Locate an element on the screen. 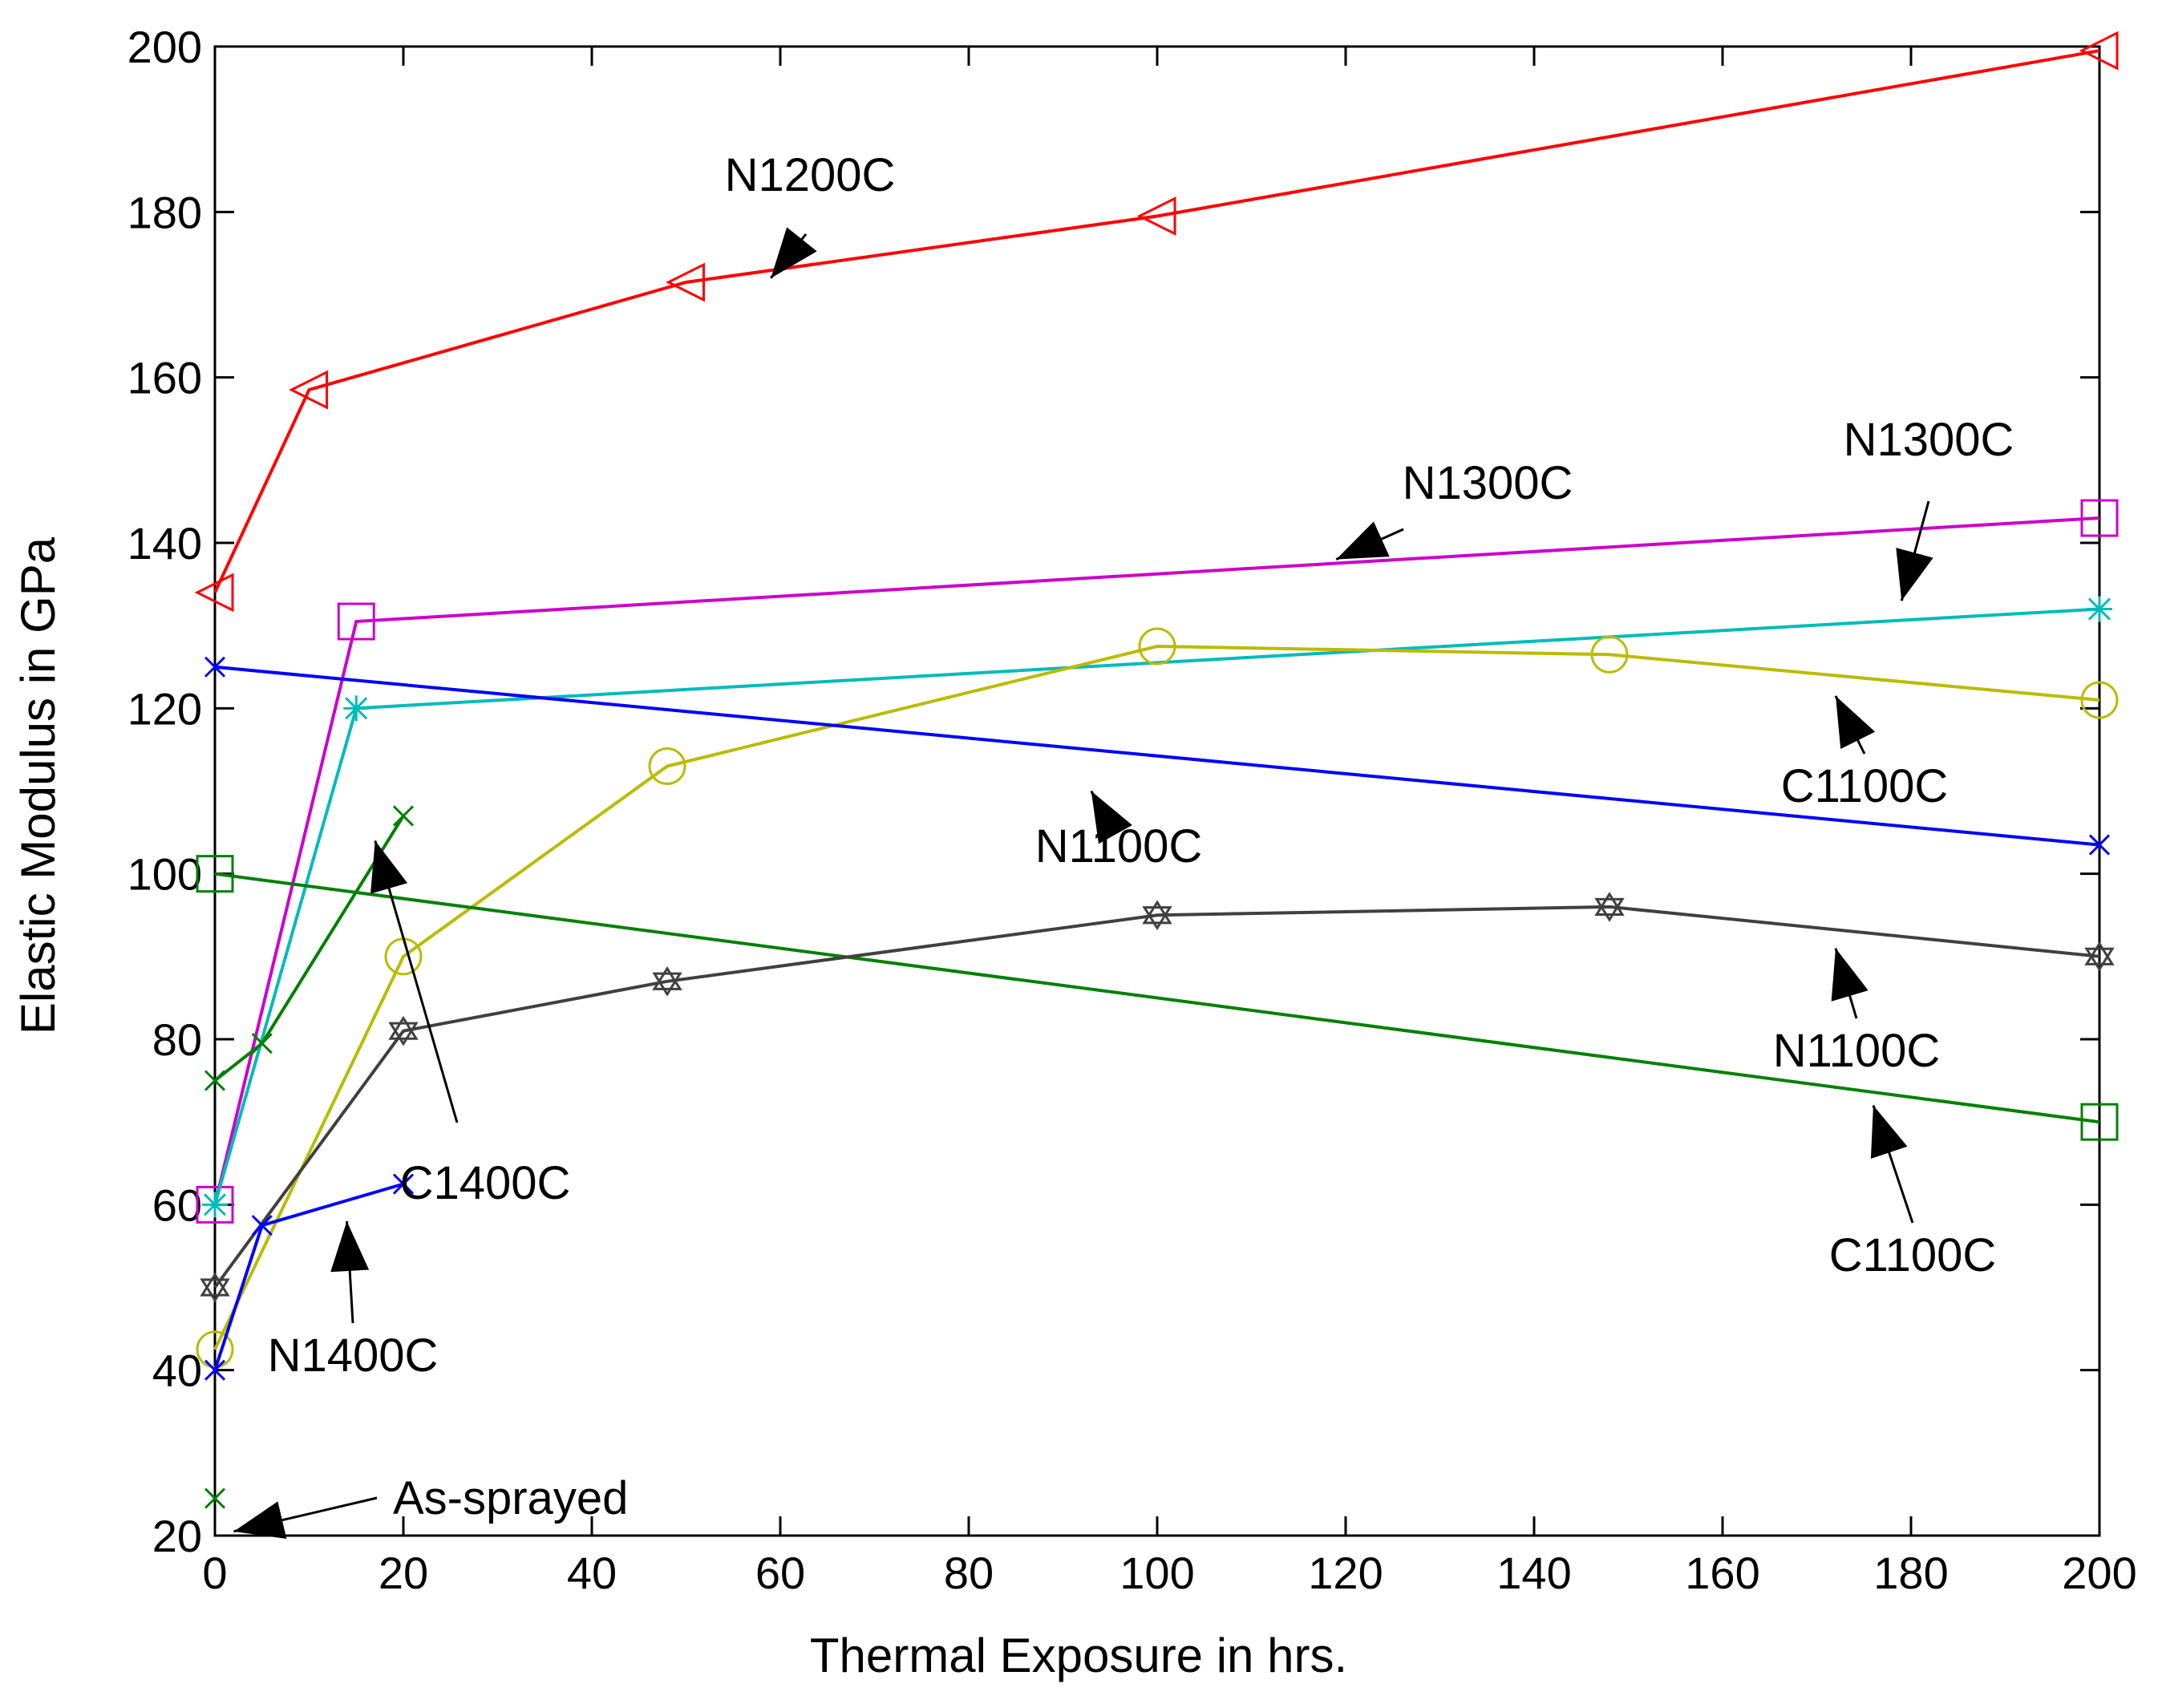 The width and height of the screenshot is (2158, 1708). annotation-0: N1200C is located at coordinates (810, 214).